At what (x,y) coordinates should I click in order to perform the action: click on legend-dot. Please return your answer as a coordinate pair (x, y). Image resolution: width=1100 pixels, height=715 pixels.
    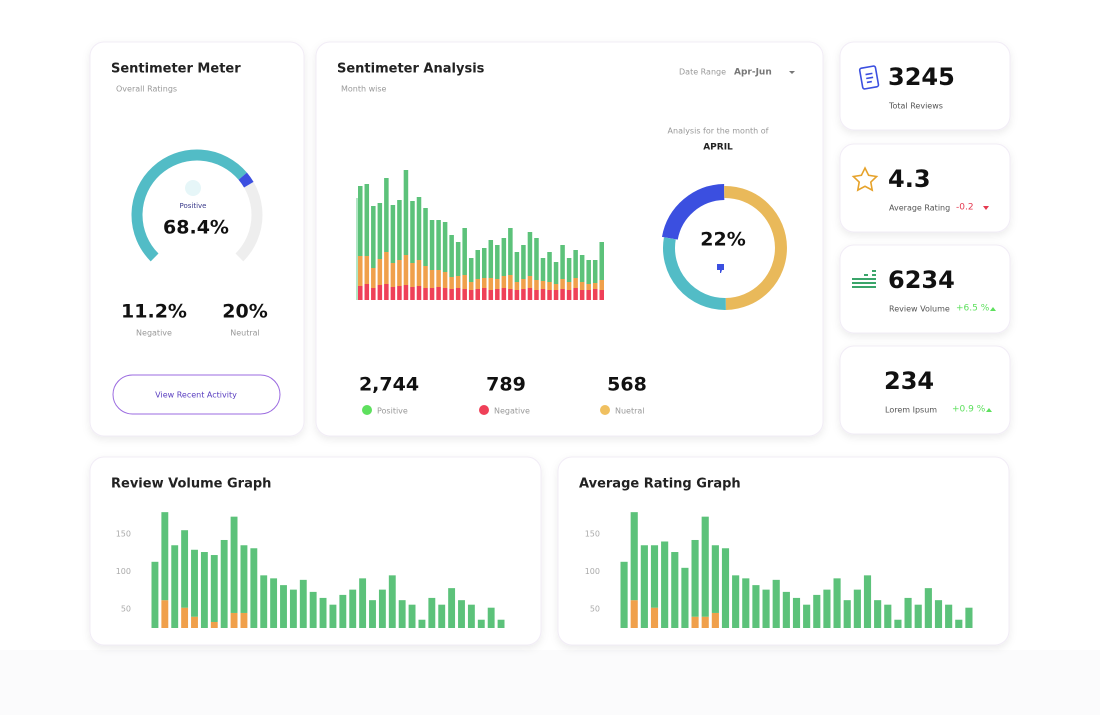
    Looking at the image, I should click on (367, 410).